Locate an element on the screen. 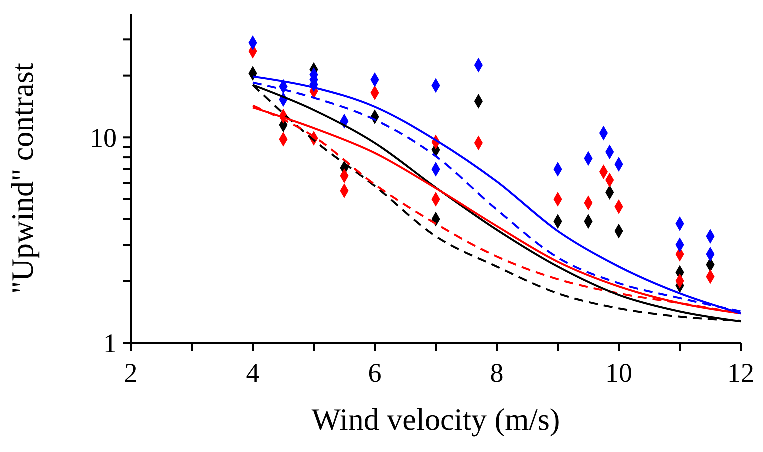 The width and height of the screenshot is (763, 452). x-tick-label: 4 is located at coordinates (253, 373).